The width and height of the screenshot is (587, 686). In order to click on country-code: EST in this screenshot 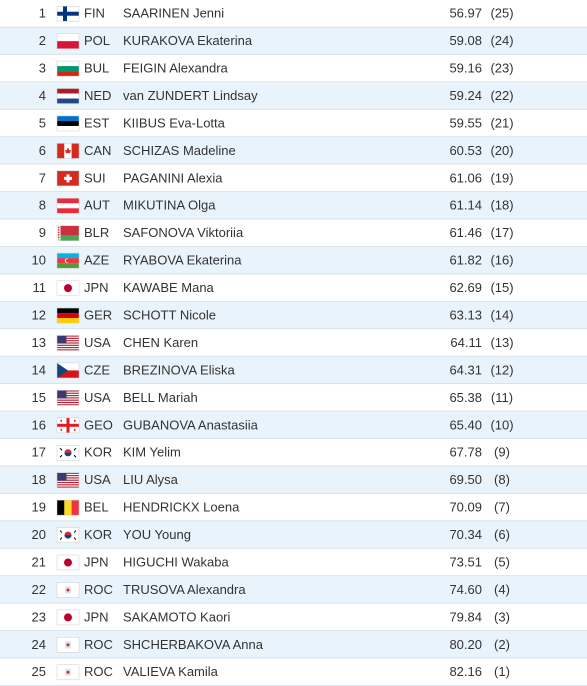, I will do `click(96, 122)`.